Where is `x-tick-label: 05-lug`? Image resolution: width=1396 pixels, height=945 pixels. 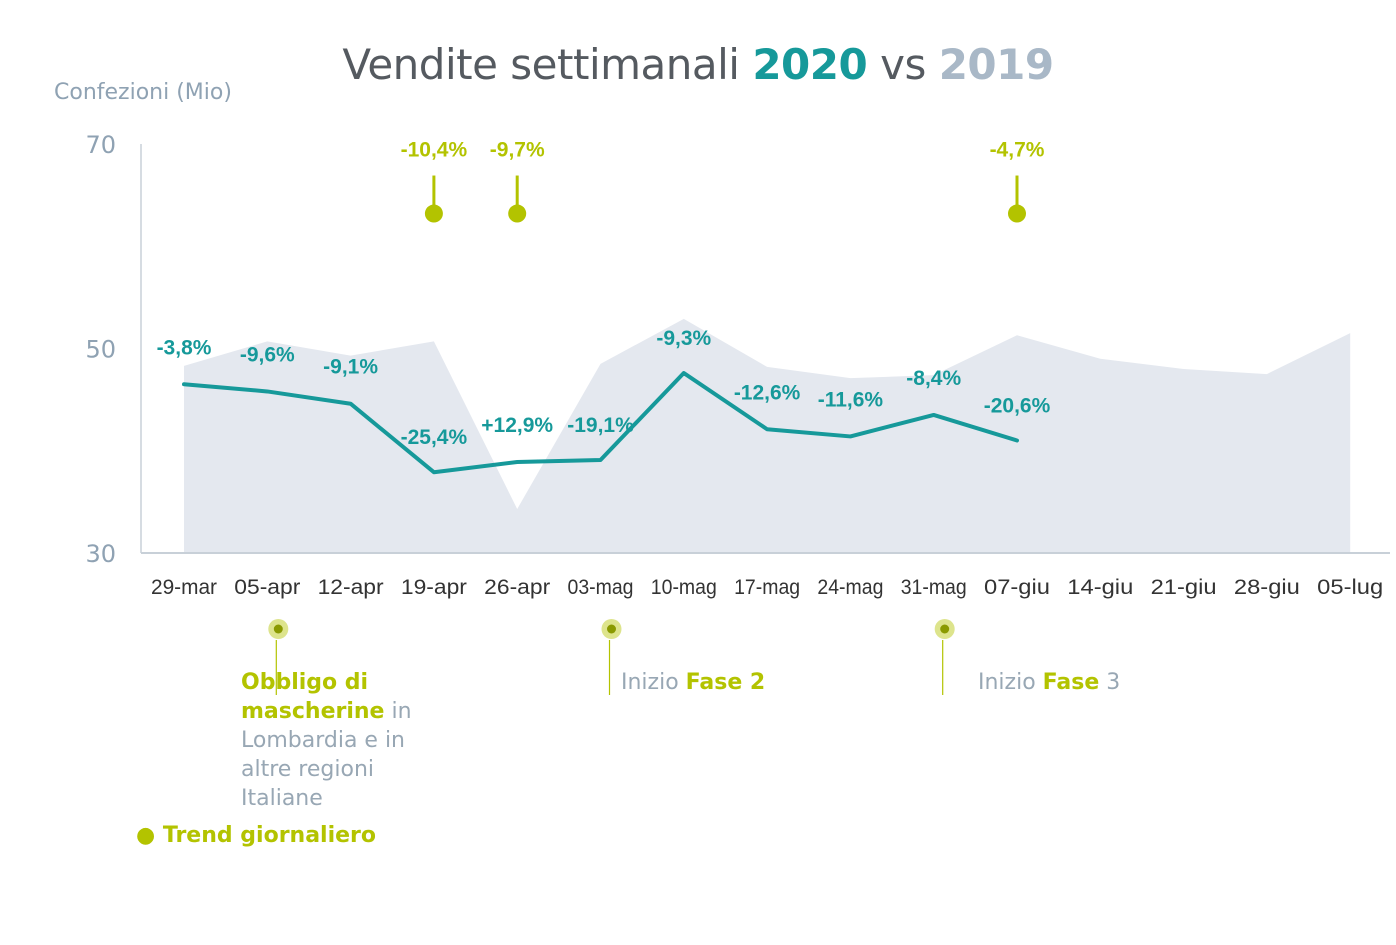 x-tick-label: 05-lug is located at coordinates (1350, 587).